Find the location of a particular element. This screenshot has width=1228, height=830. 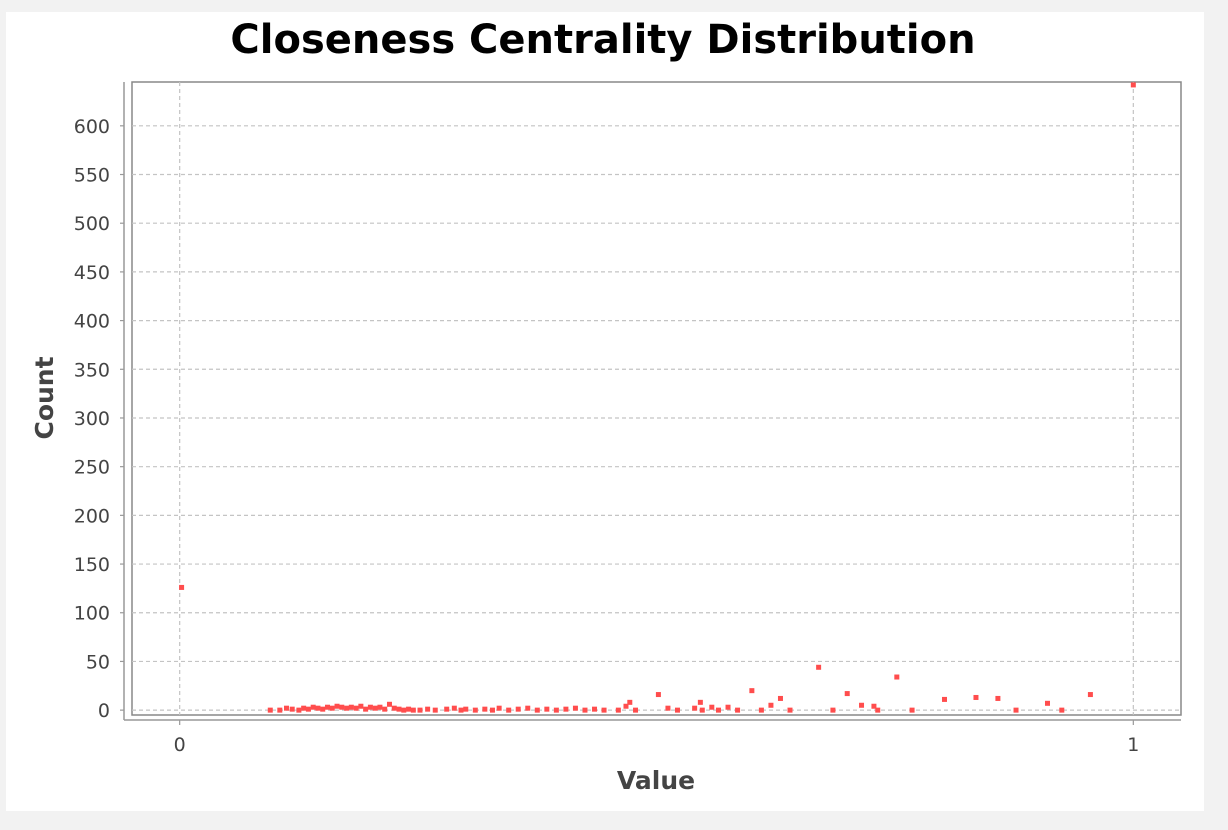

y-tick-label: 200 is located at coordinates (92, 516).